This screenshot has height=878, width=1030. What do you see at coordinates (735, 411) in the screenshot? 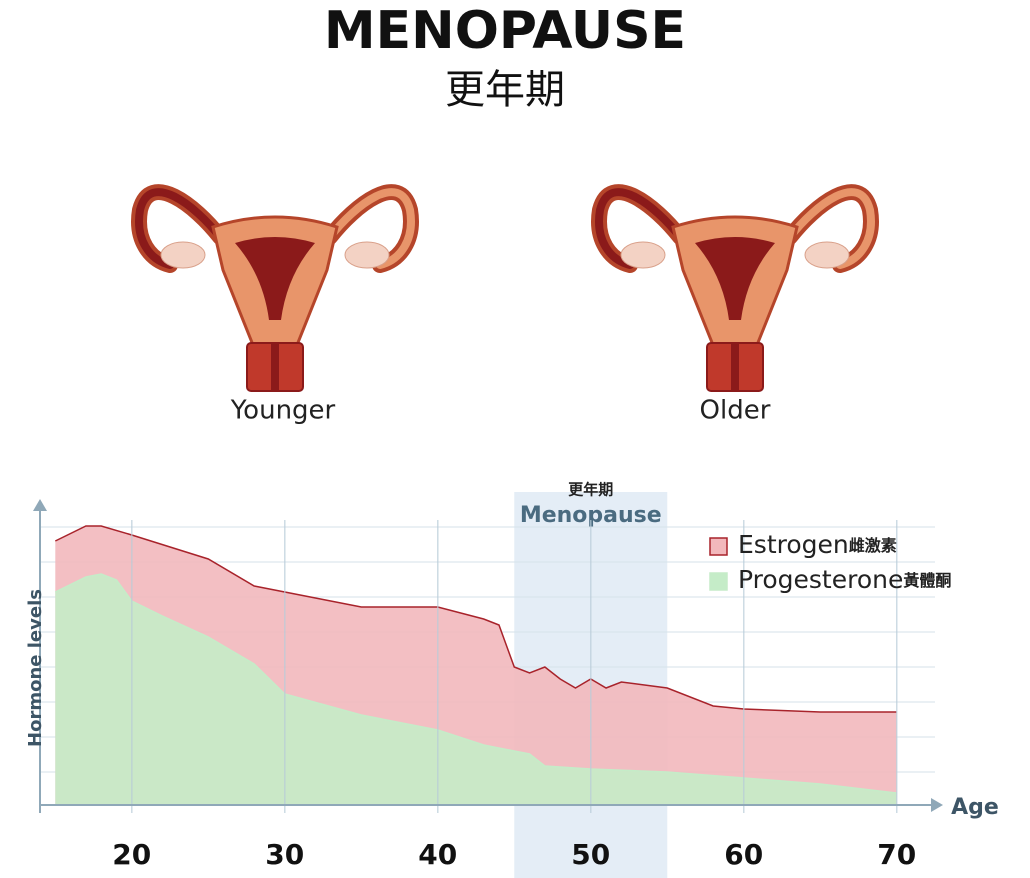
I see `illustration-label: Older` at bounding box center [735, 411].